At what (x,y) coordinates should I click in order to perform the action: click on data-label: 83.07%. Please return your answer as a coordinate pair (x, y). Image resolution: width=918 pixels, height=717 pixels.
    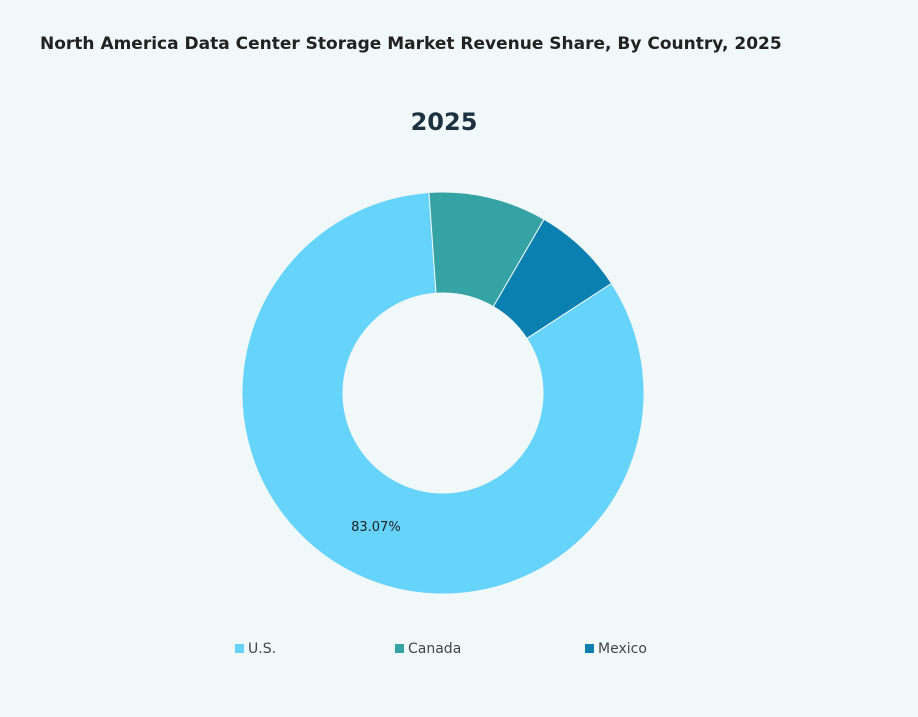
    Looking at the image, I should click on (376, 527).